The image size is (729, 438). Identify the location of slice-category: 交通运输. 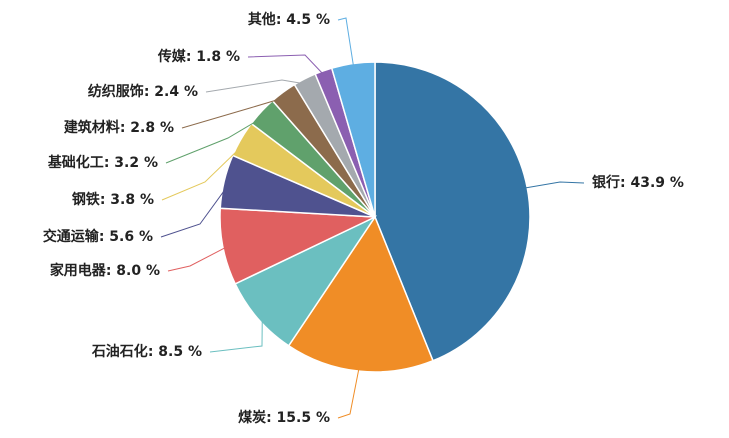
(71, 236).